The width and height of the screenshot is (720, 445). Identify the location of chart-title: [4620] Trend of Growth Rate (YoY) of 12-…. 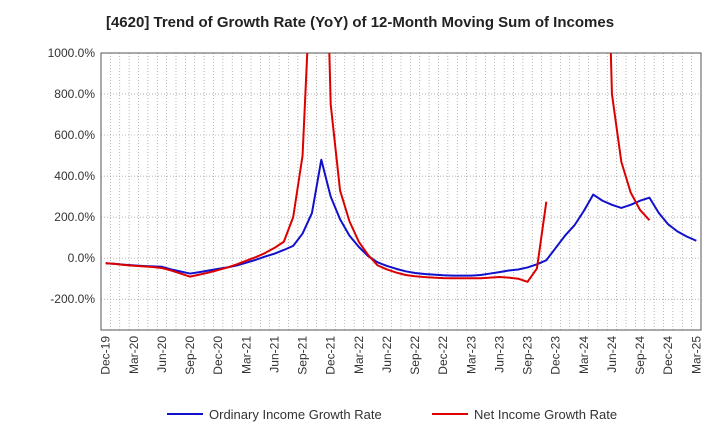
(360, 22).